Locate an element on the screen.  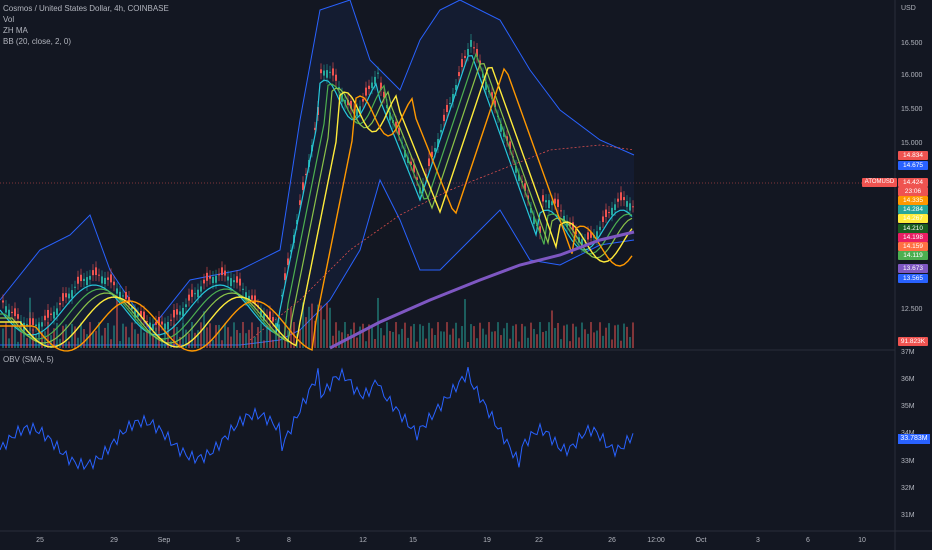
indicator-obv: OBV (SMA, 5) is located at coordinates (28, 359).